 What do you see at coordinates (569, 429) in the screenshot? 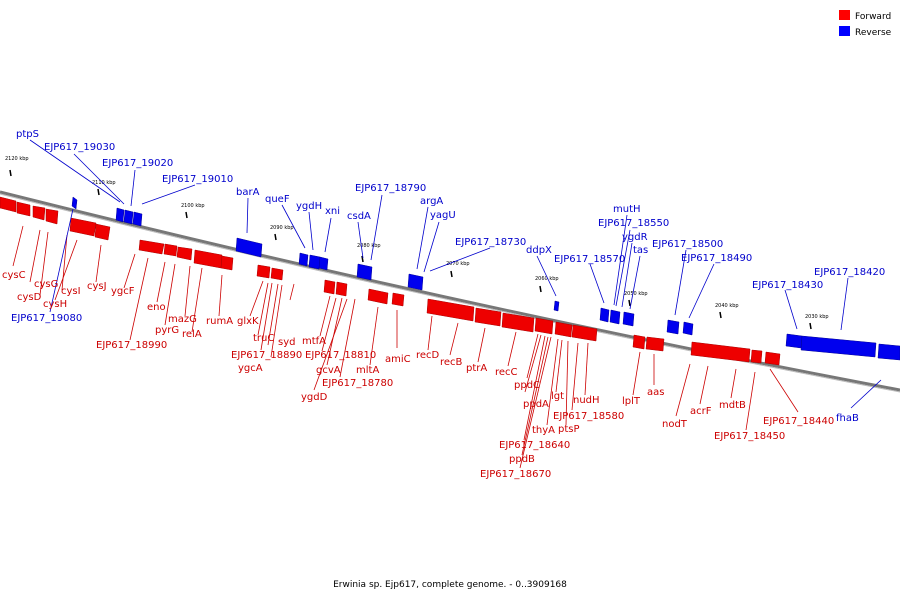
I see `gene-label: ptsP` at bounding box center [569, 429].